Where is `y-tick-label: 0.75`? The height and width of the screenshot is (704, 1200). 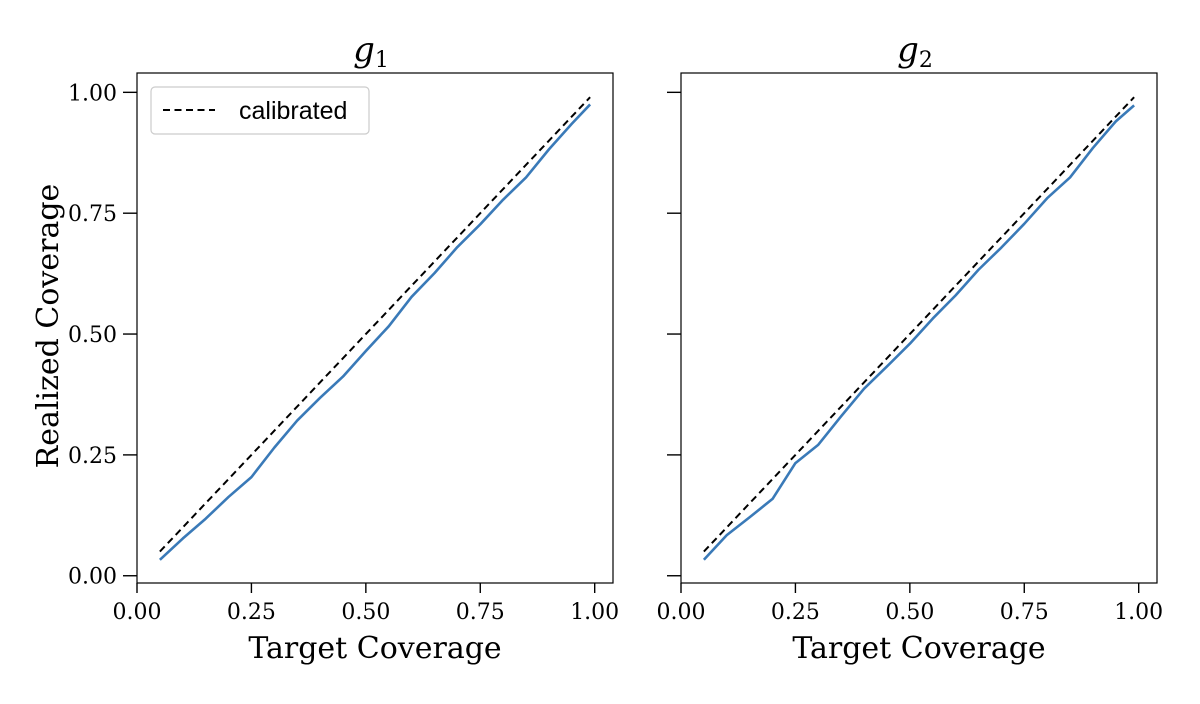 y-tick-label: 0.75 is located at coordinates (92, 214).